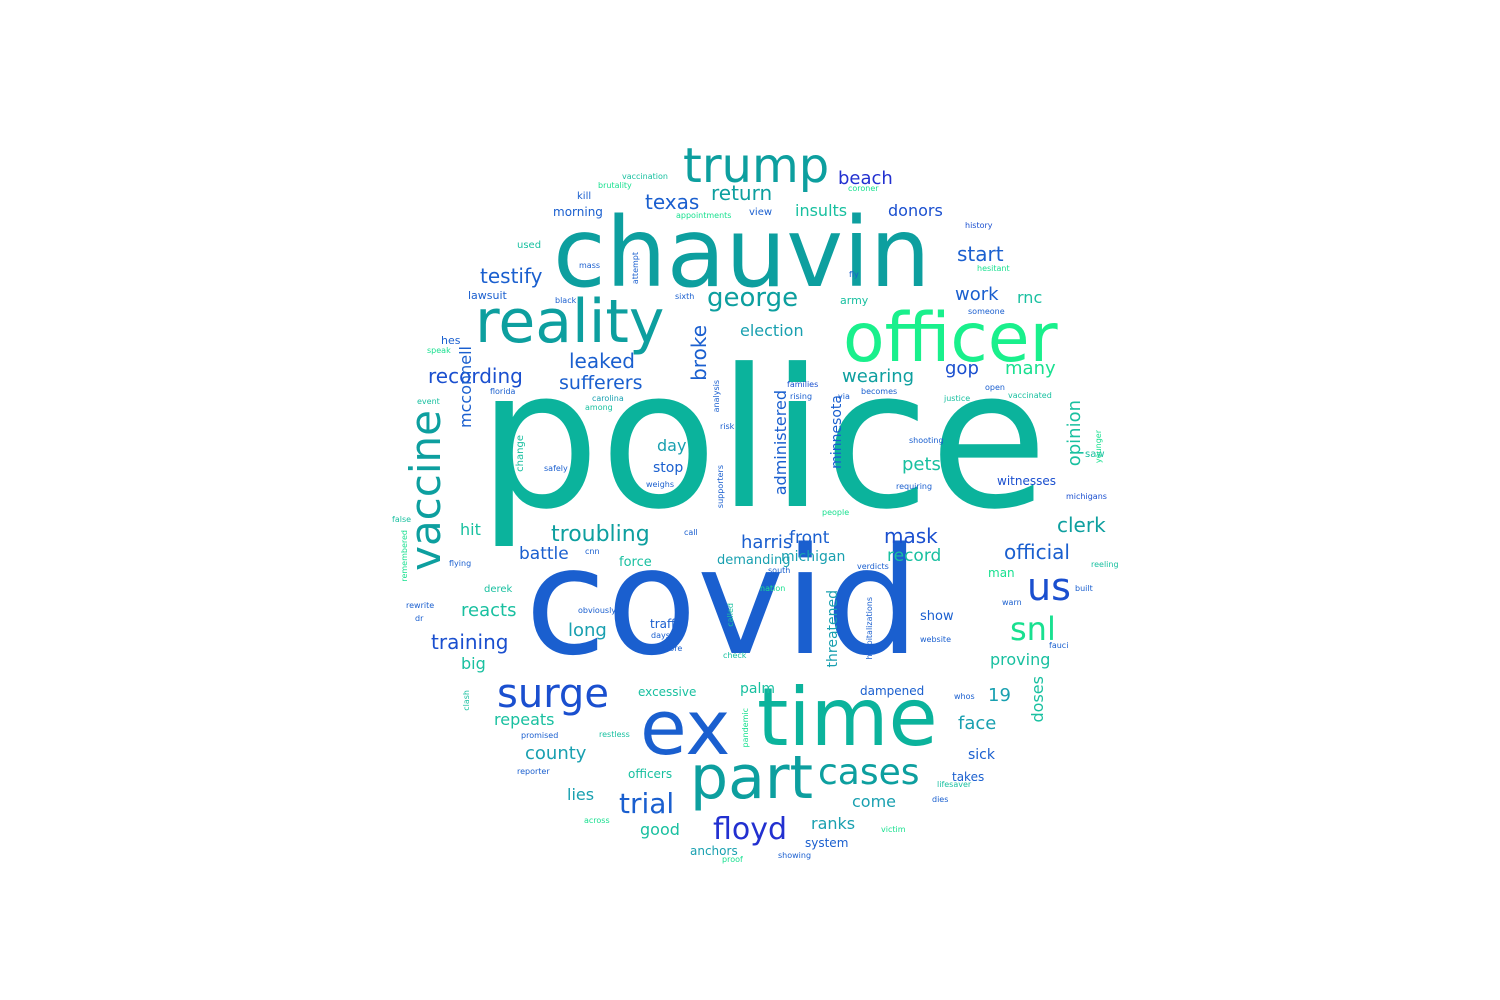 Image resolution: width=1500 pixels, height=1000 pixels. What do you see at coordinates (529, 245) in the screenshot?
I see `word-used: used` at bounding box center [529, 245].